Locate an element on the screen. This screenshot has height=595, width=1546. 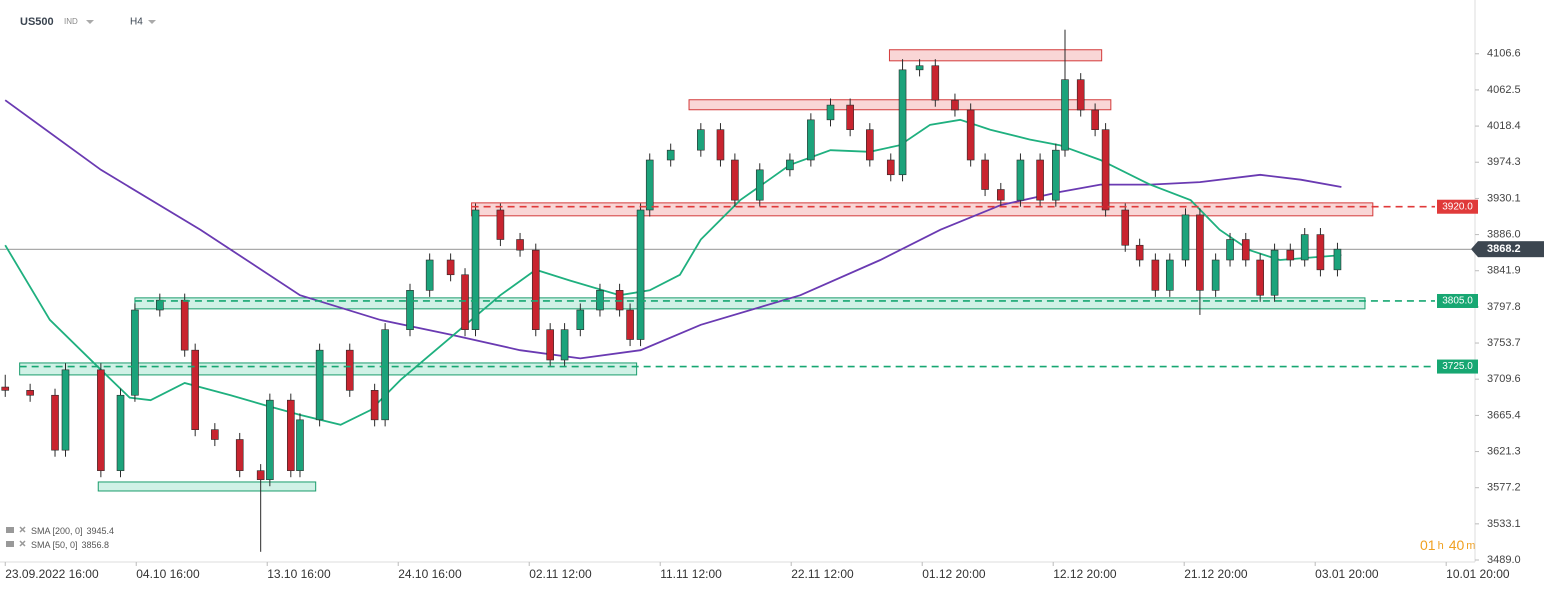
x-tick-label: 21.12 20:00 is located at coordinates (1216, 574).